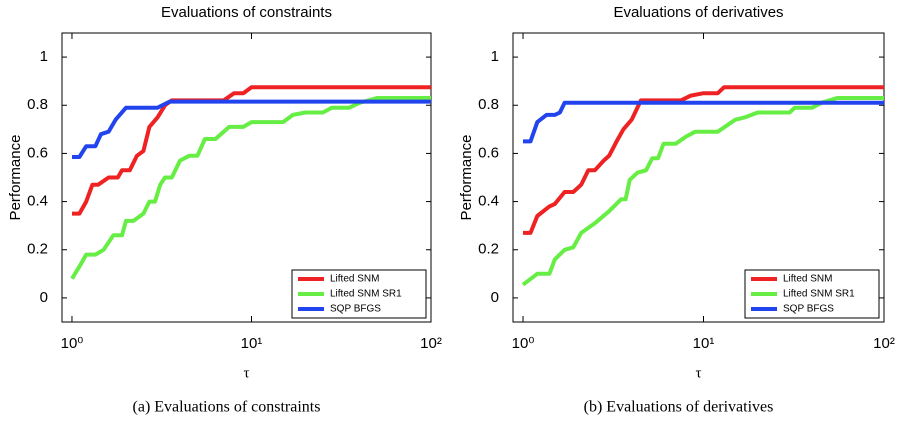 The width and height of the screenshot is (903, 422). What do you see at coordinates (246, 12) in the screenshot?
I see `chart-title: Evaluations of constraints` at bounding box center [246, 12].